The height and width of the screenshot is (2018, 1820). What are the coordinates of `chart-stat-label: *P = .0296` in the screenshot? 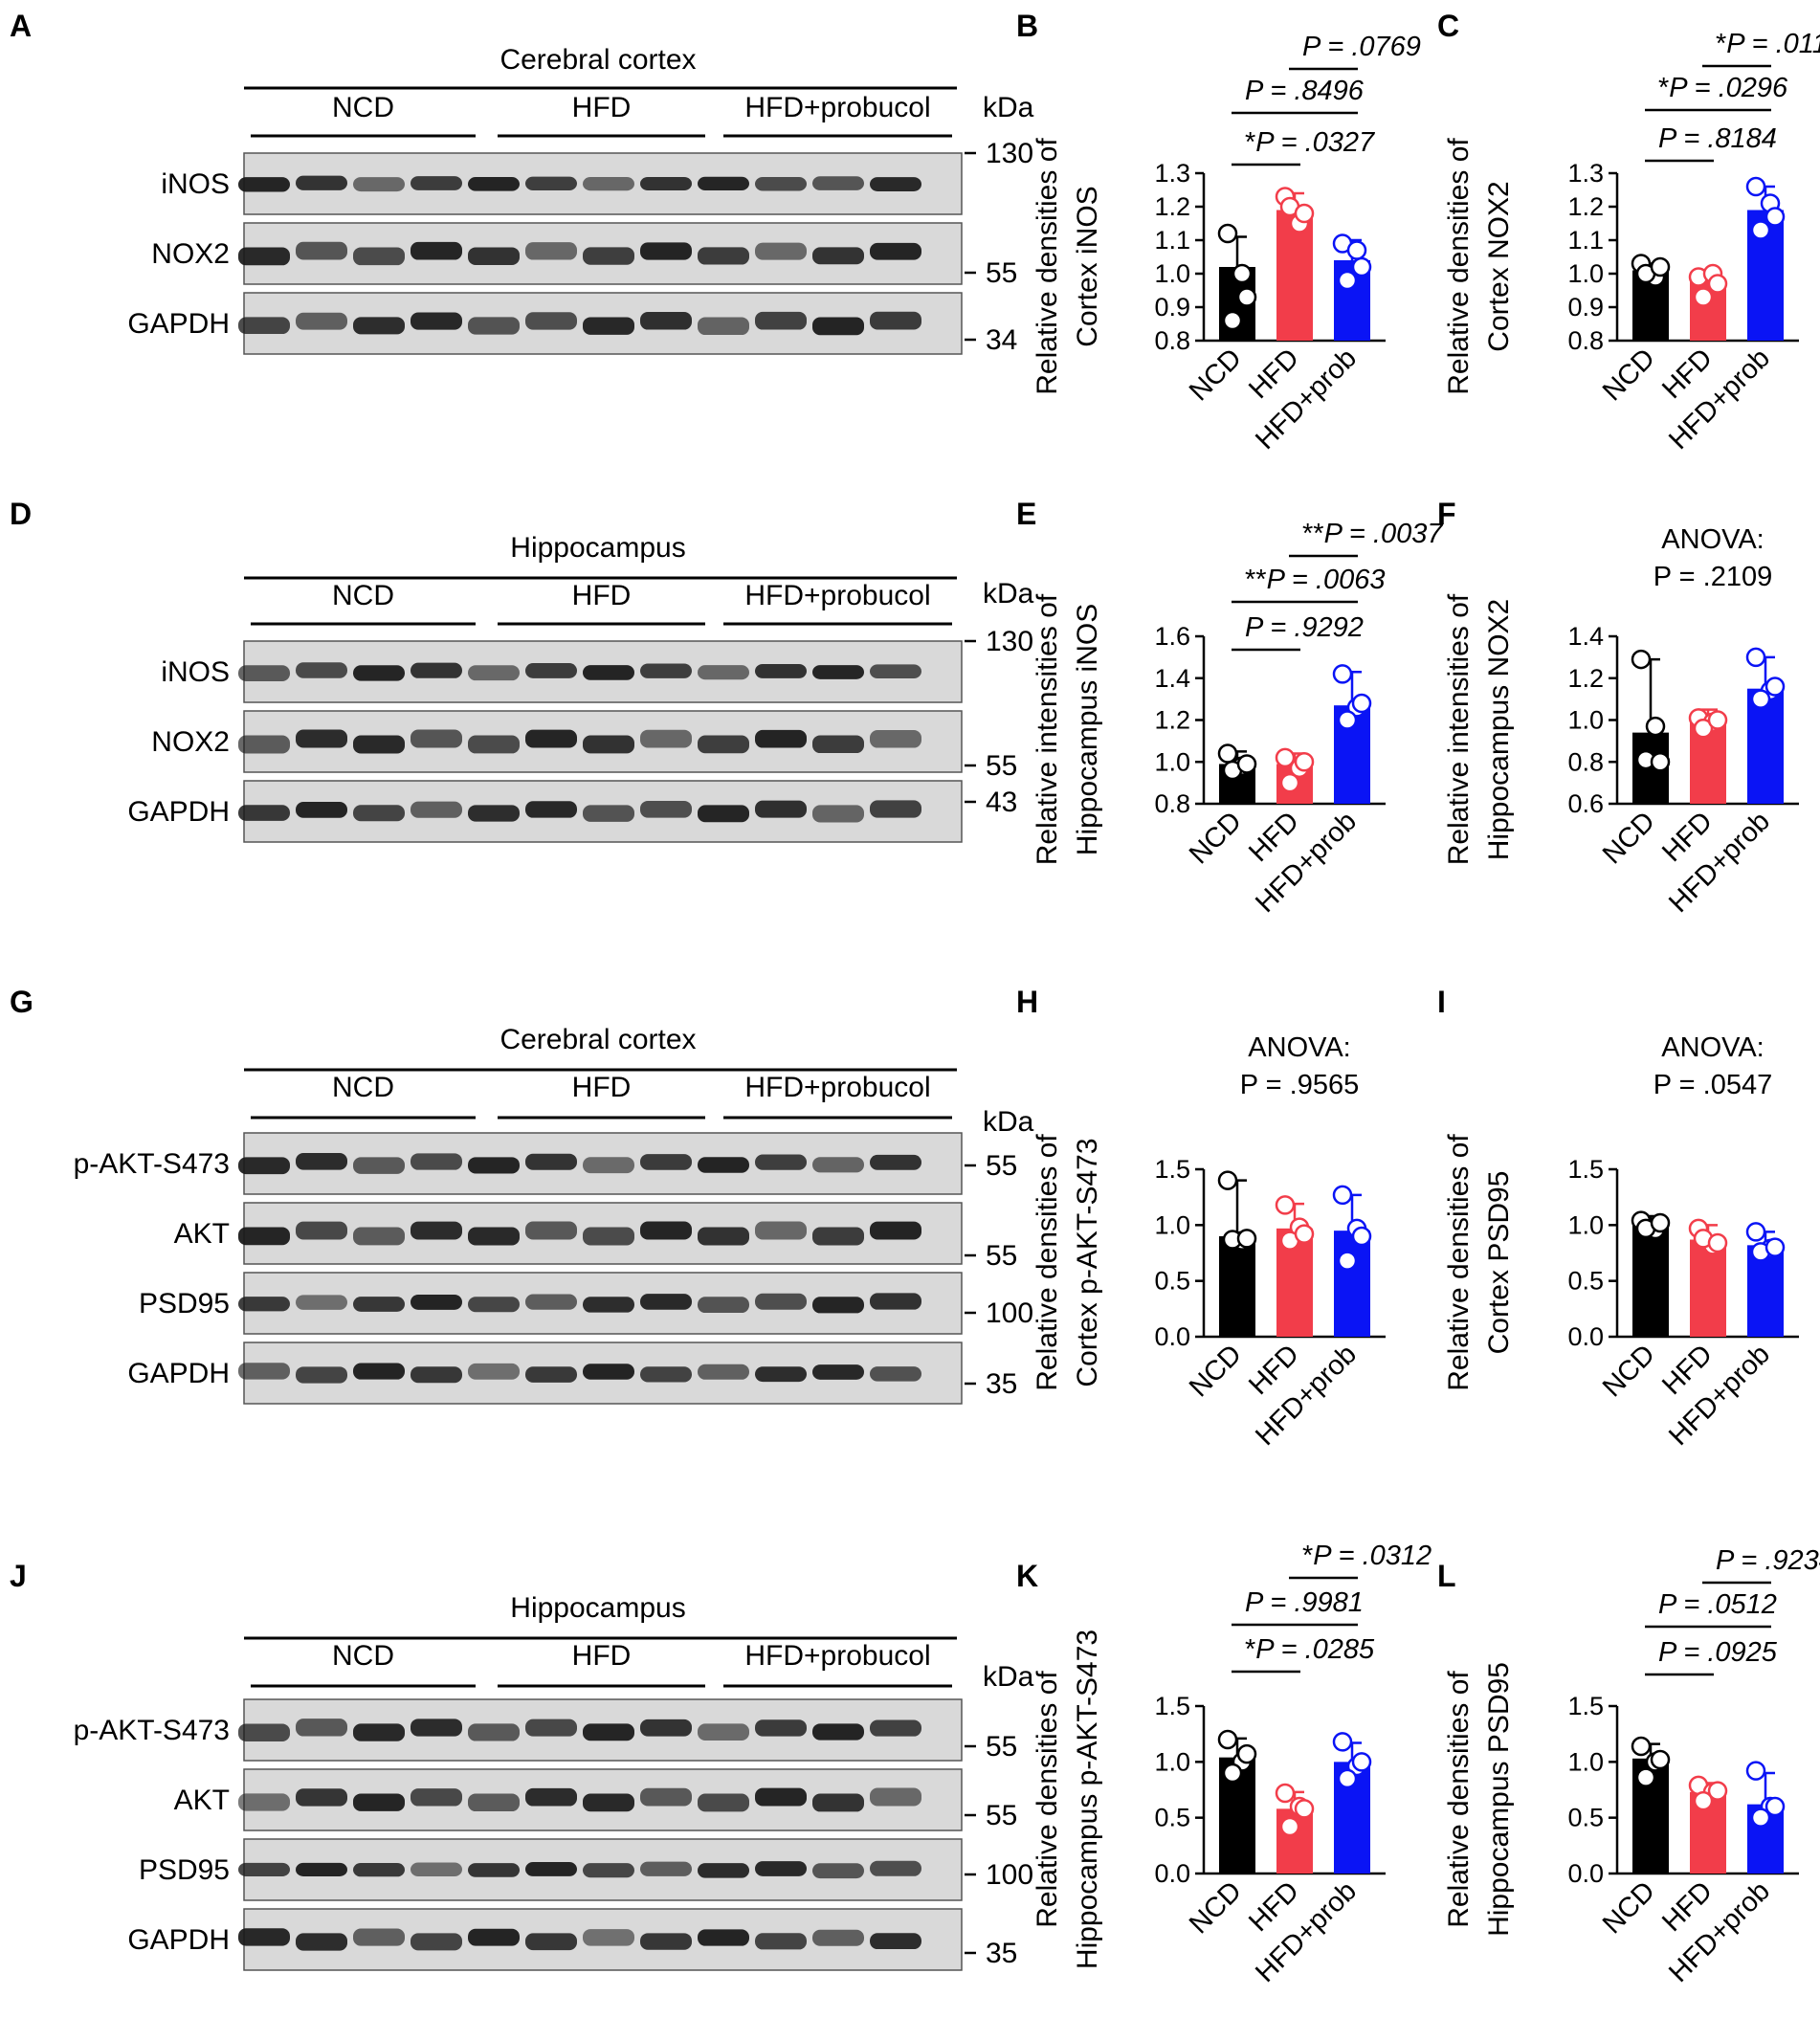 It's located at (1723, 88).